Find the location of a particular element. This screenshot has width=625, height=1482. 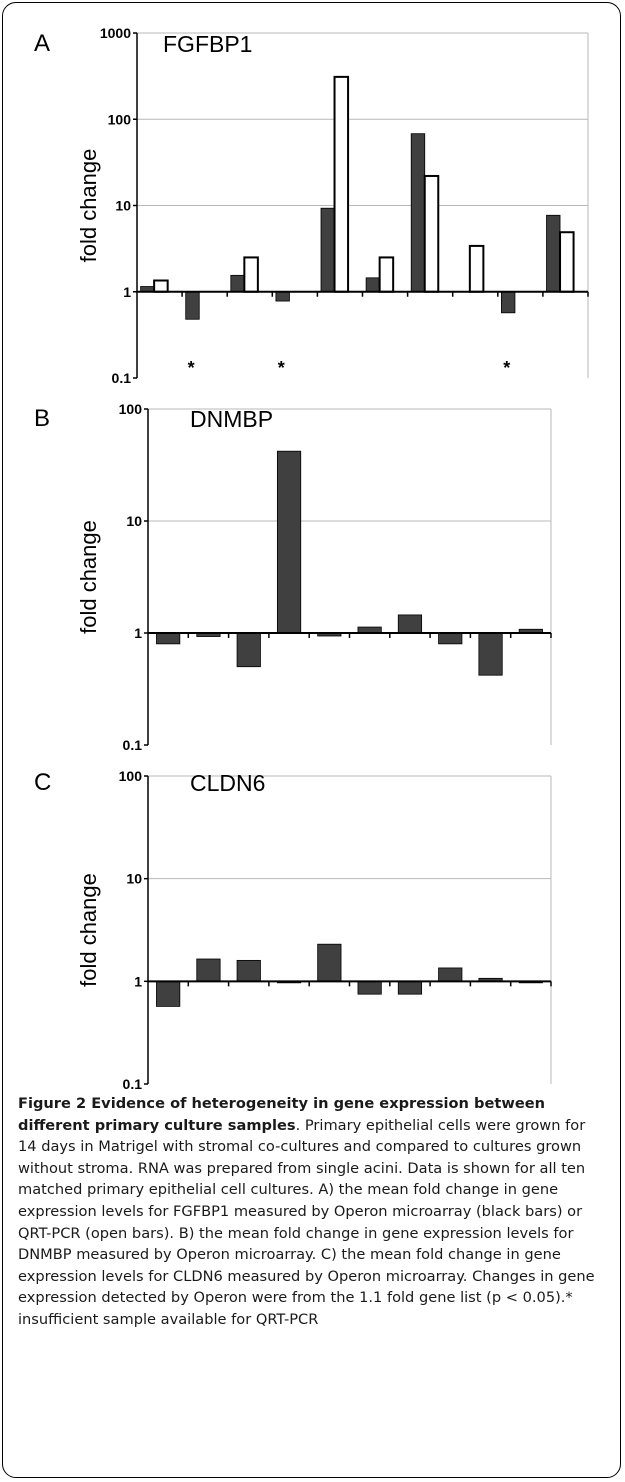

chart-title: FGFBP1 is located at coordinates (207, 44).